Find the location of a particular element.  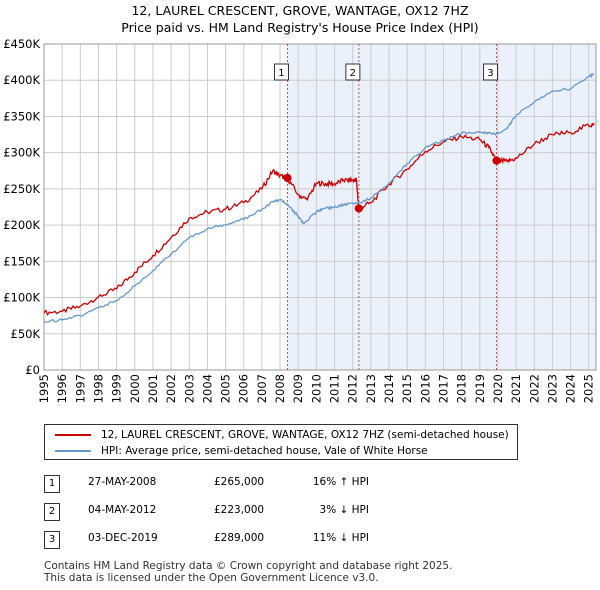

x-tick-label: 1996 is located at coordinates (62, 388).